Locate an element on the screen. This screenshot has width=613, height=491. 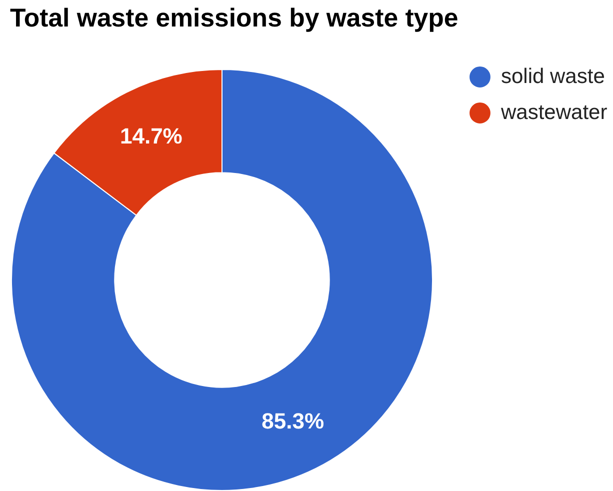
legend-label: wastewater is located at coordinates (554, 112).